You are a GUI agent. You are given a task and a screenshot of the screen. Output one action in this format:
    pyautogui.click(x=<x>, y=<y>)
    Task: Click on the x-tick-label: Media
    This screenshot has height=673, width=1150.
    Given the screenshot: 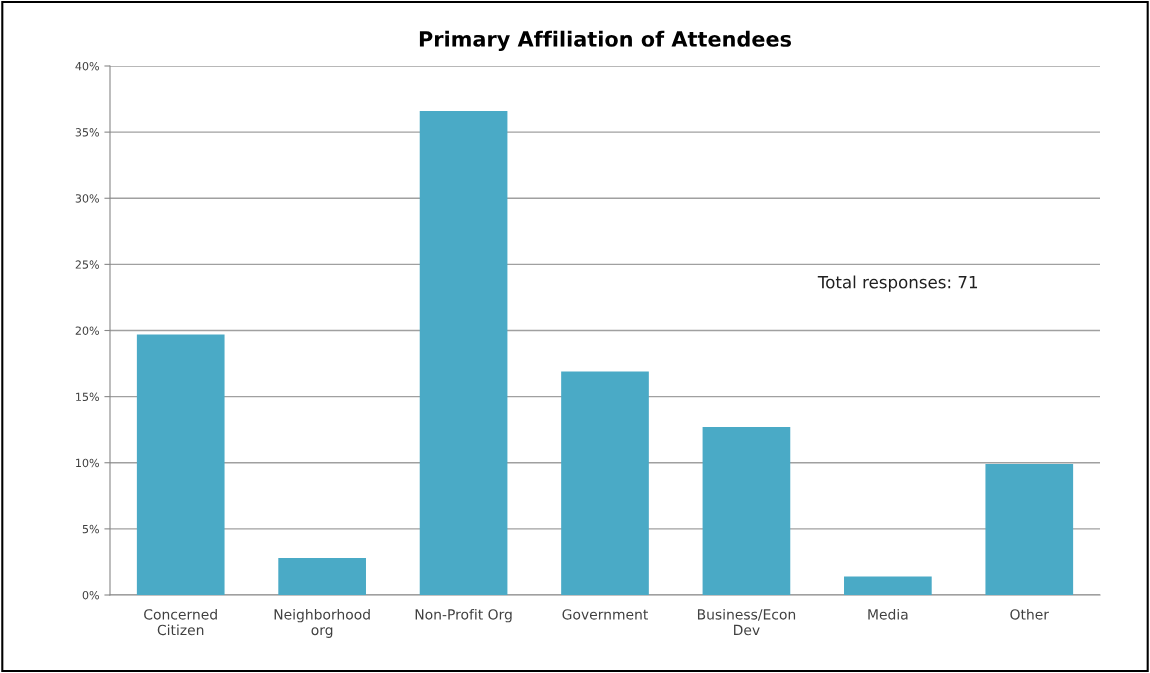 What is the action you would take?
    pyautogui.click(x=888, y=614)
    